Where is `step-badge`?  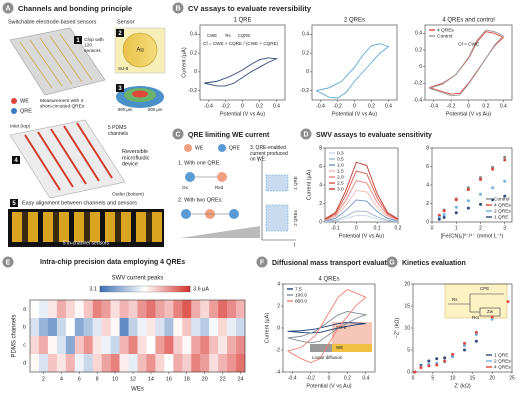 step-badge is located at coordinates (120, 88).